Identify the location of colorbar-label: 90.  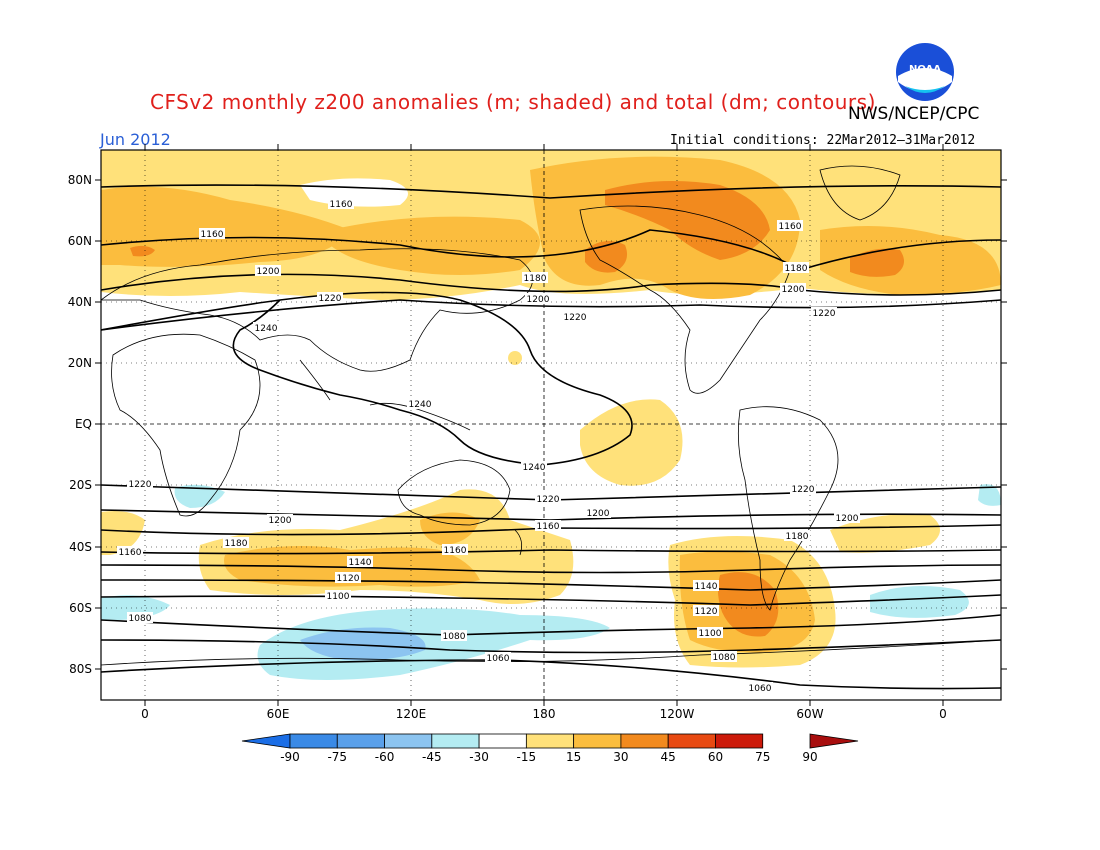
(809, 757).